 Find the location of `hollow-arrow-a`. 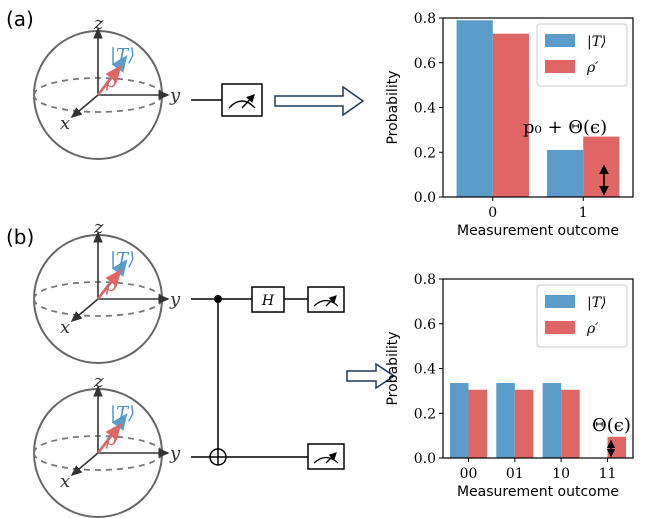

hollow-arrow-a is located at coordinates (319, 101).